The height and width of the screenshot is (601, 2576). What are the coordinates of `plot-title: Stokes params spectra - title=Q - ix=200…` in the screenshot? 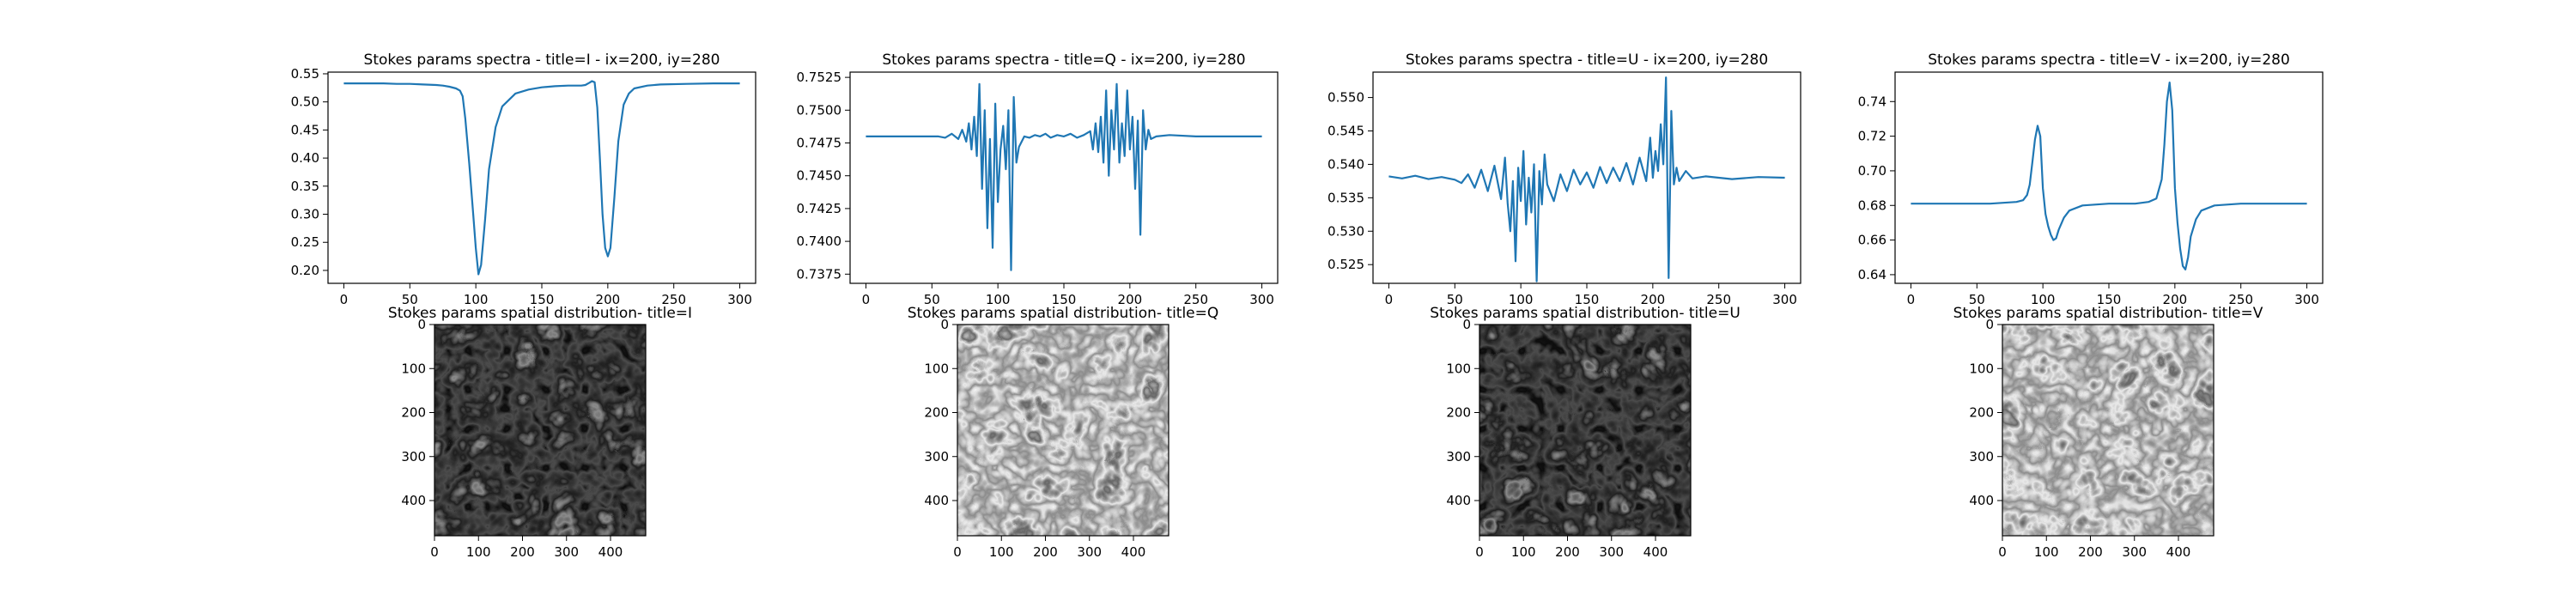 It's located at (1063, 61).